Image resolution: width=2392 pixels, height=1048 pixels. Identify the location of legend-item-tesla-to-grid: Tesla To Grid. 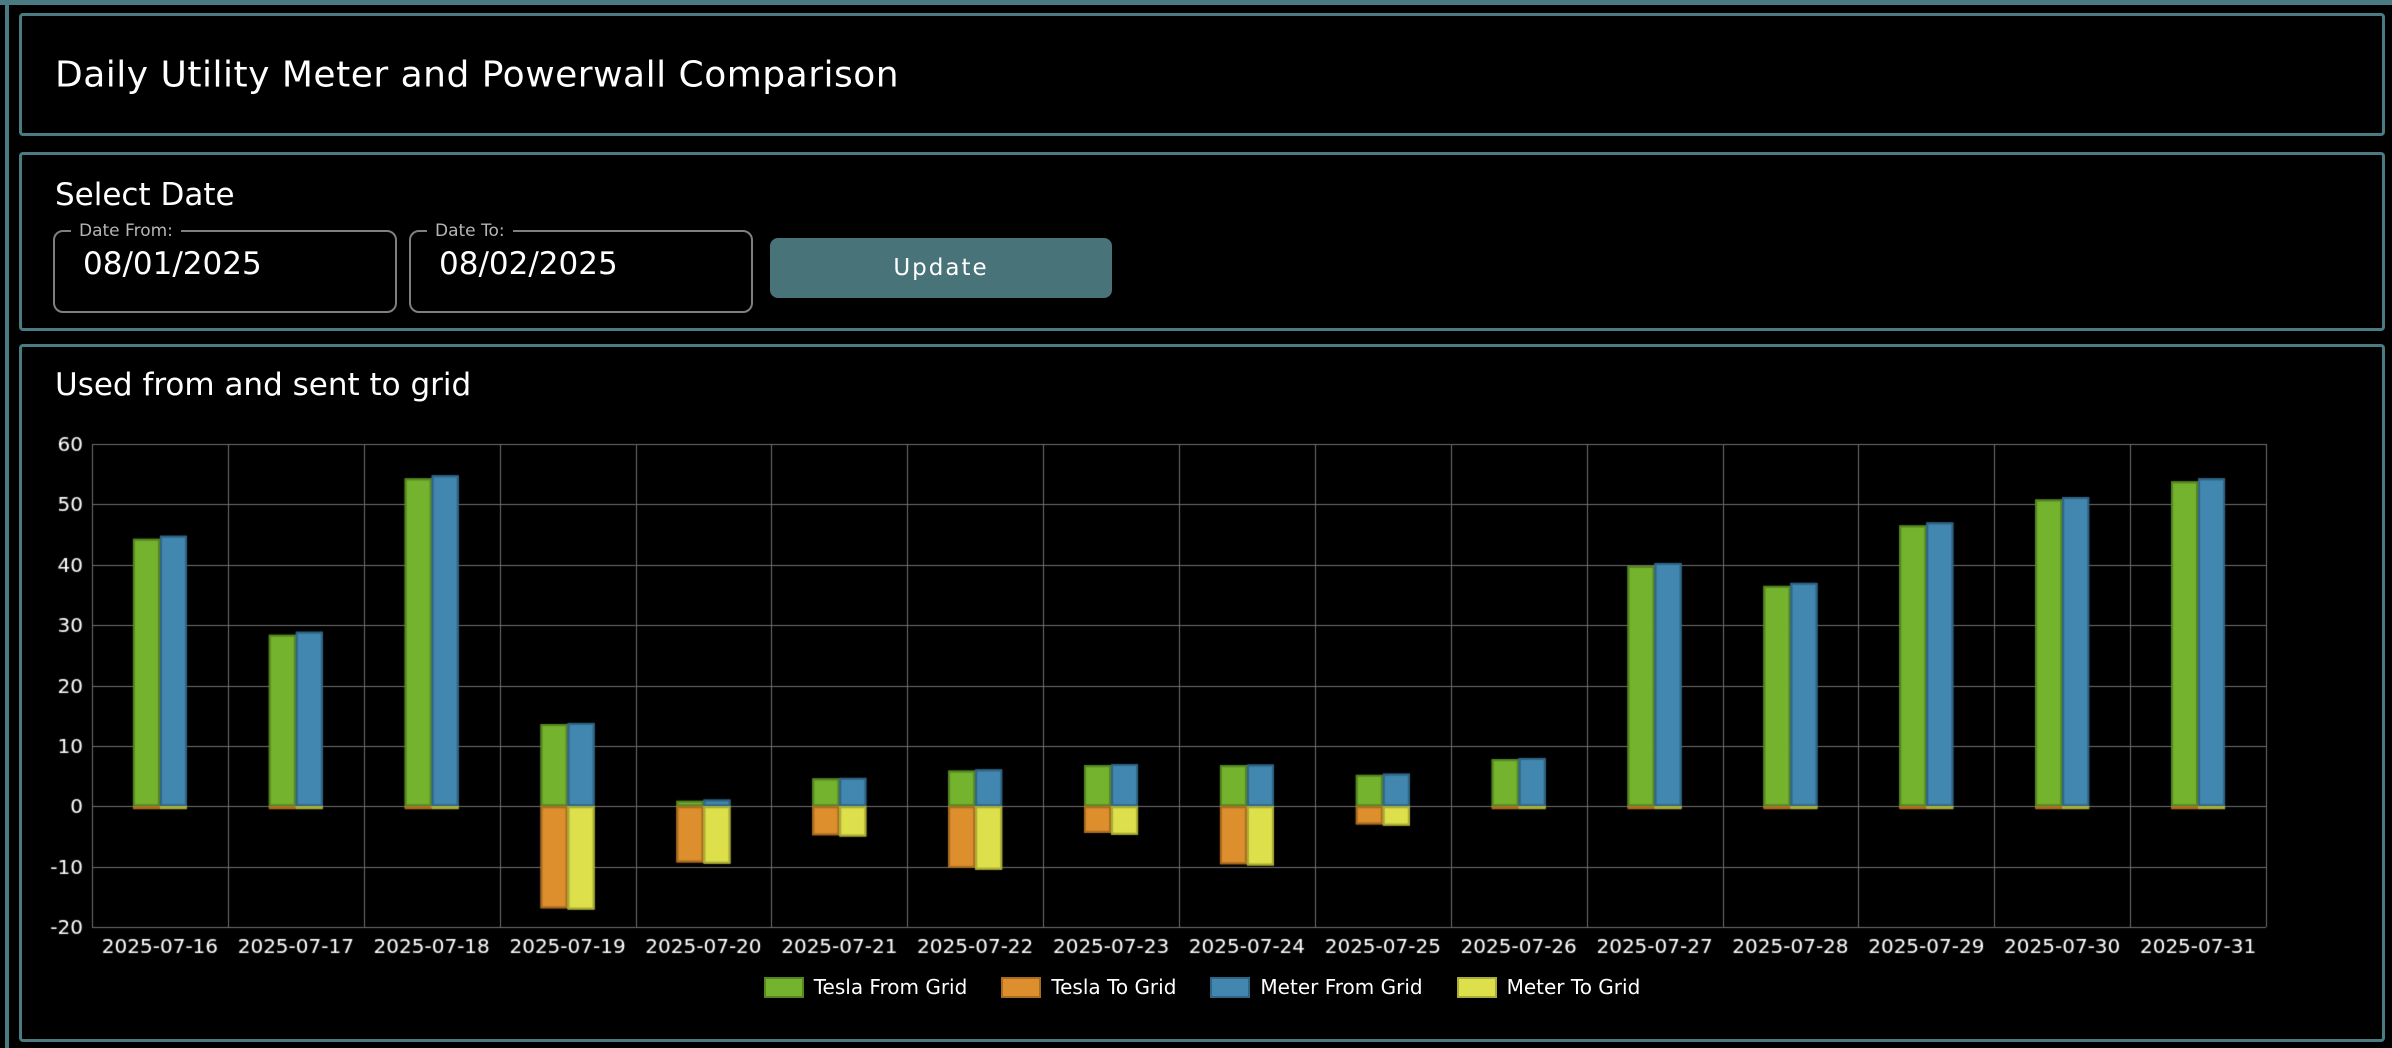
(1088, 987).